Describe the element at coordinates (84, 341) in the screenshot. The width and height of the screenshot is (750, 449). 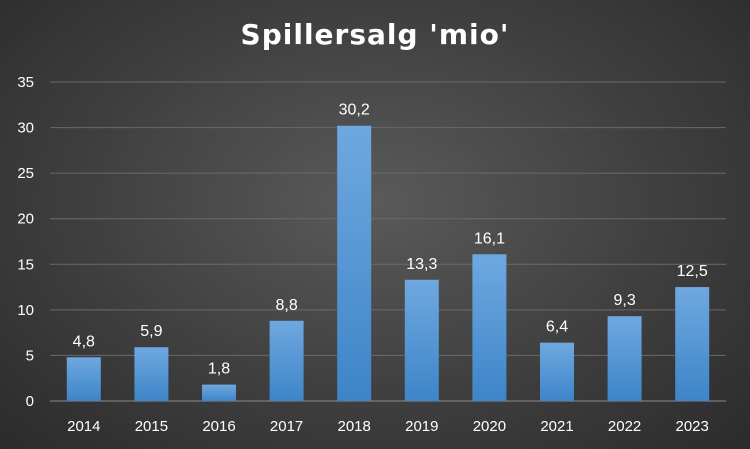
I see `data-label-2014: 4,8` at that location.